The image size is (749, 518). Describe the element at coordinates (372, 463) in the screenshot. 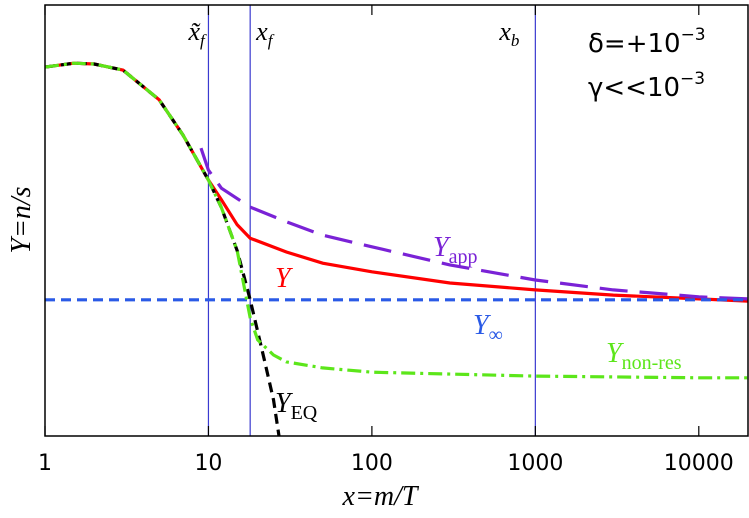

I see `x-tick-label: 100` at that location.